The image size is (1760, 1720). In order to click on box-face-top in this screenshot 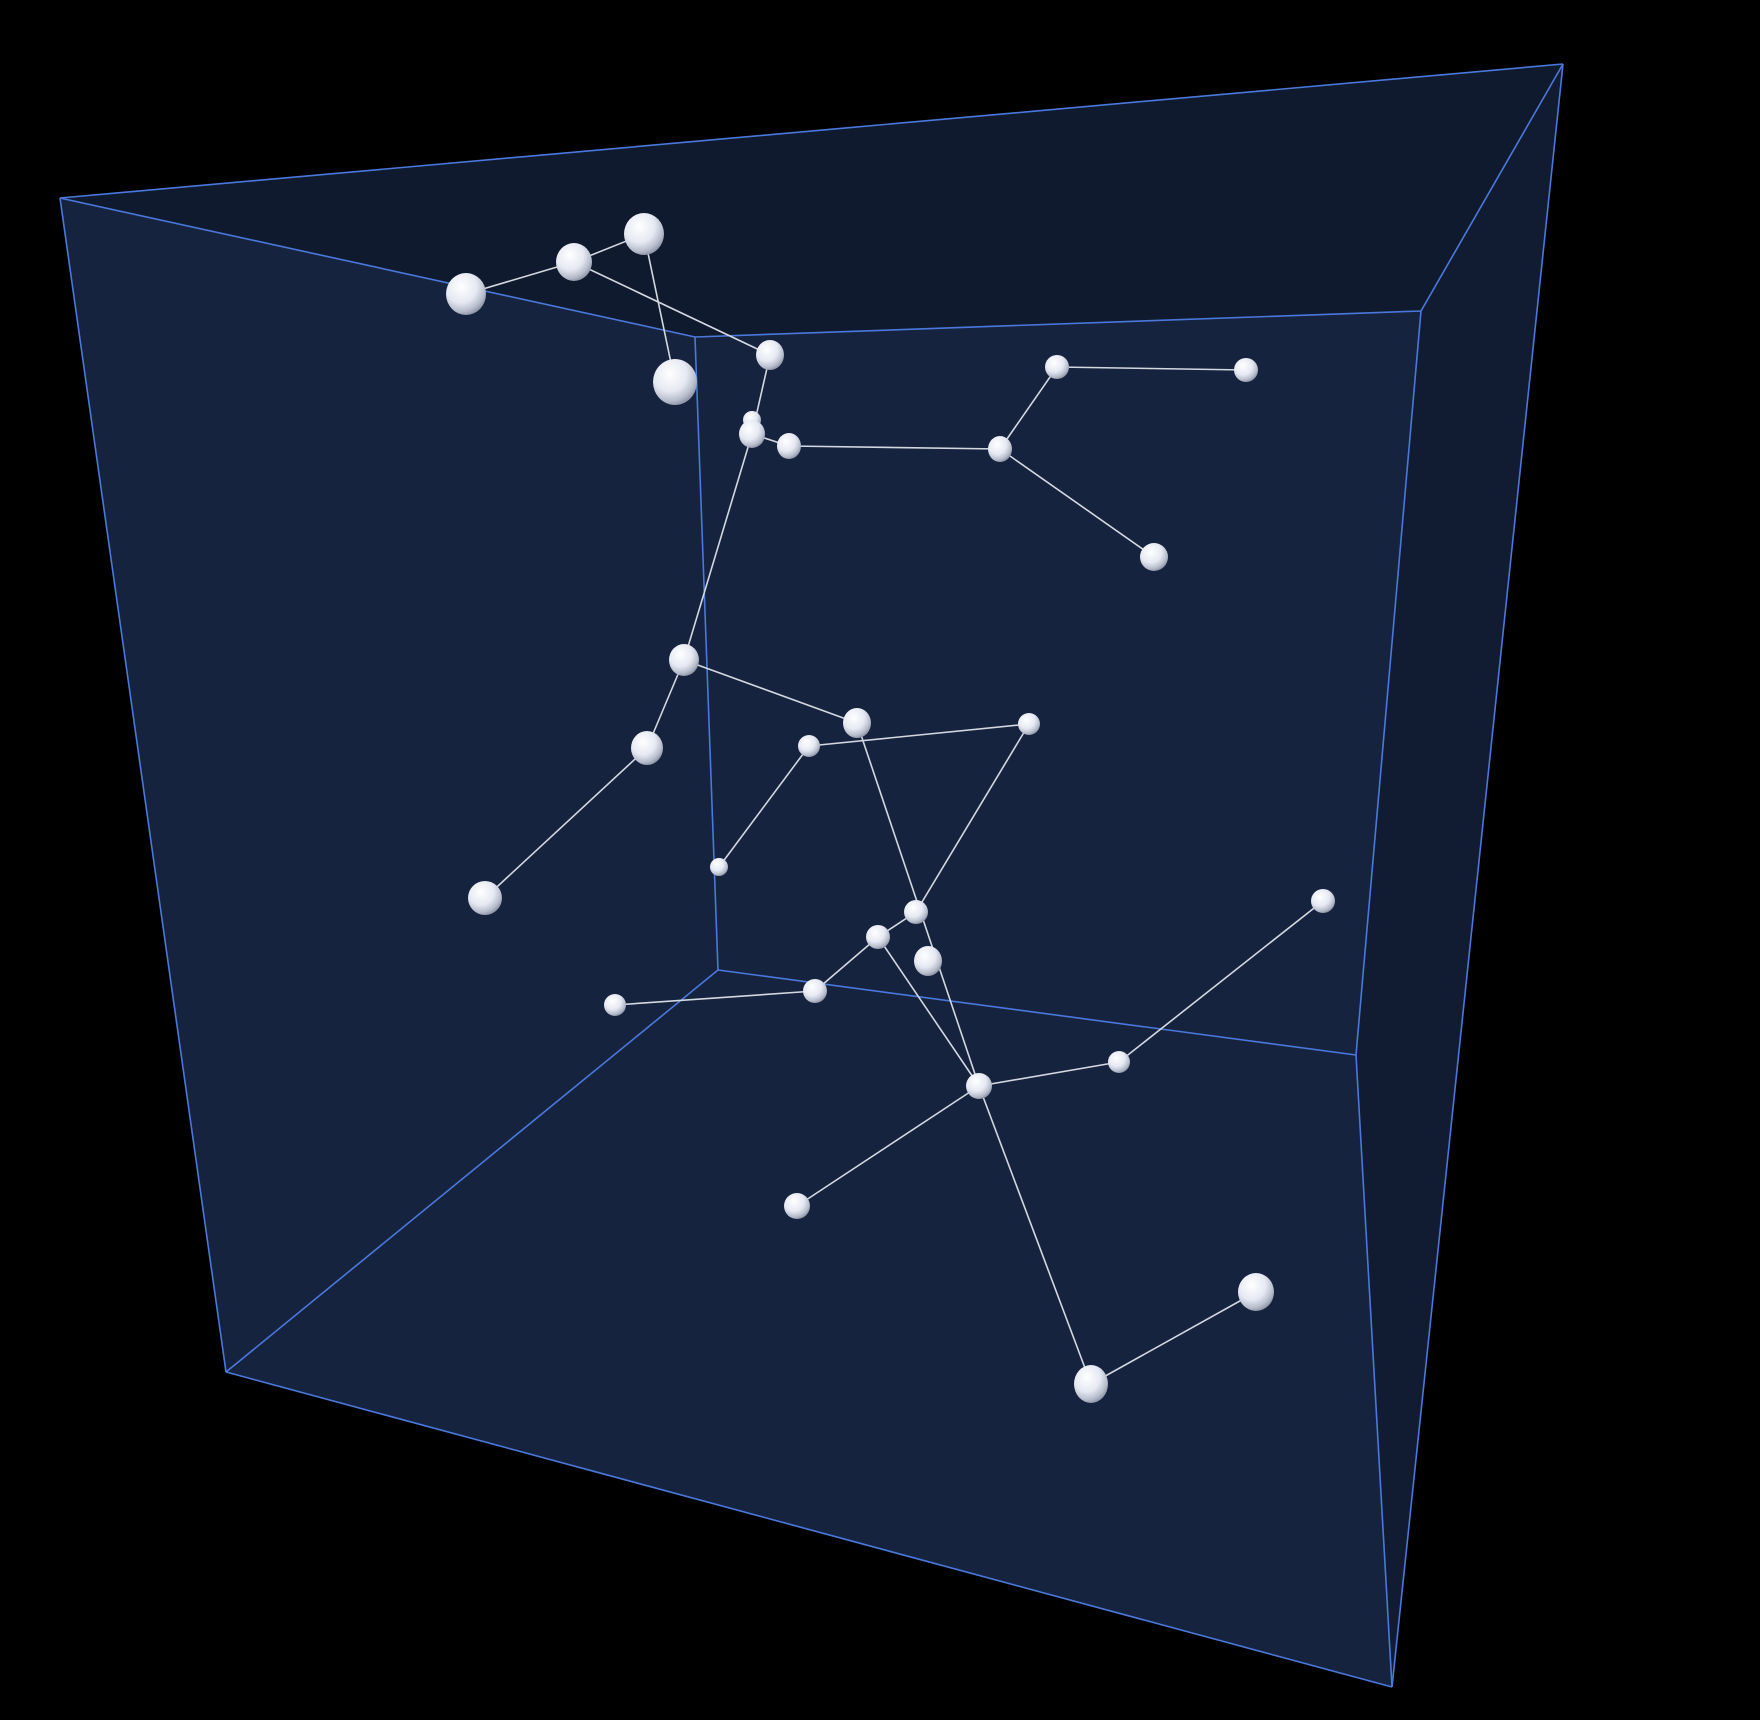, I will do `click(811, 200)`.